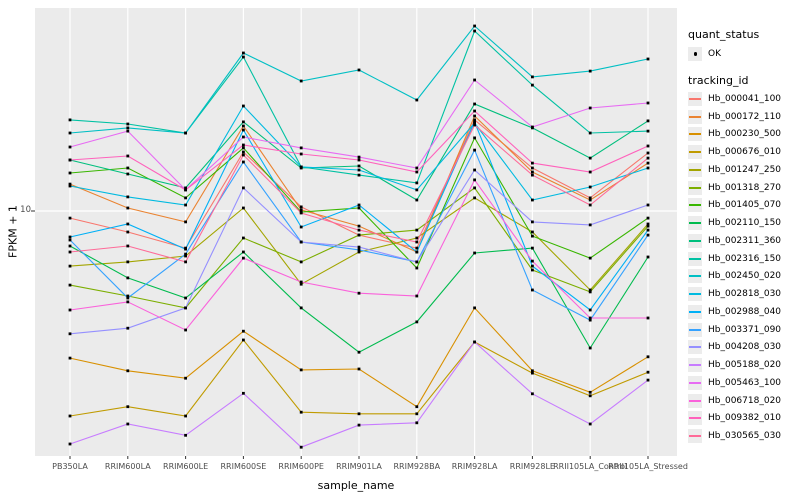 The height and width of the screenshot is (500, 800). I want to click on legend-item-label: OK, so click(714, 53).